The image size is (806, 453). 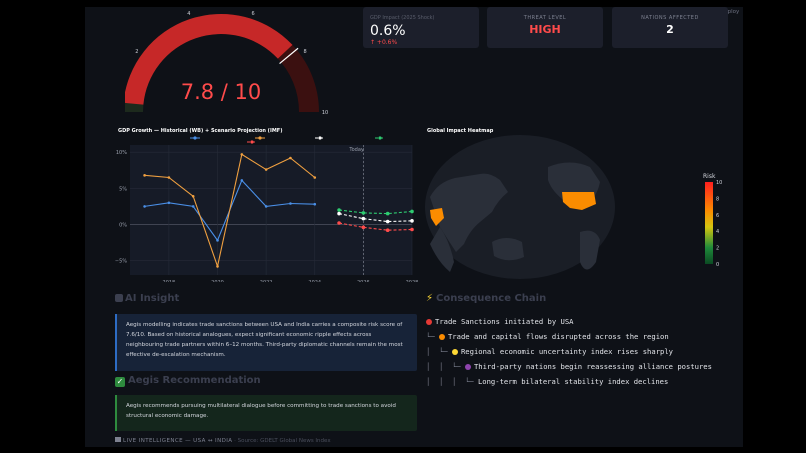 I want to click on global-heatmap: Global Impact Heatmap Risk 10 8 6 4 2 0, so click(x=573, y=203).